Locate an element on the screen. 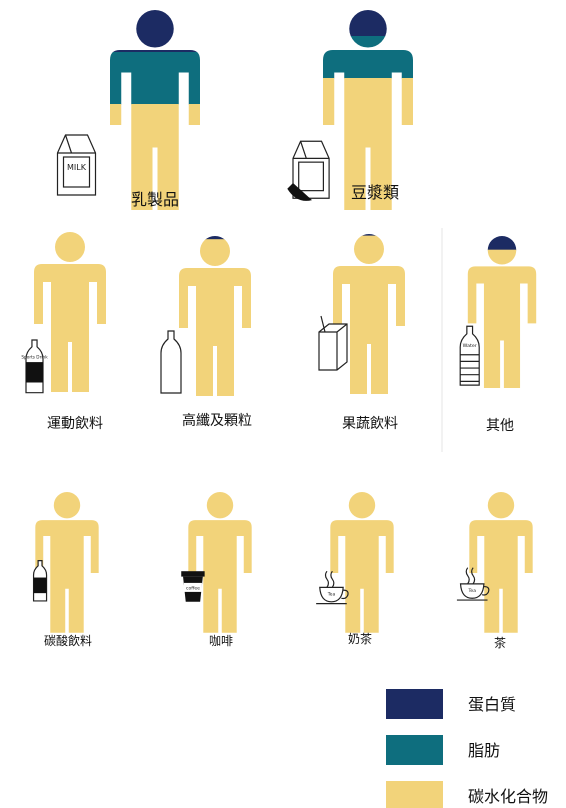 The height and width of the screenshot is (808, 566). grain-drink-bottle-icon is located at coordinates (171, 362).